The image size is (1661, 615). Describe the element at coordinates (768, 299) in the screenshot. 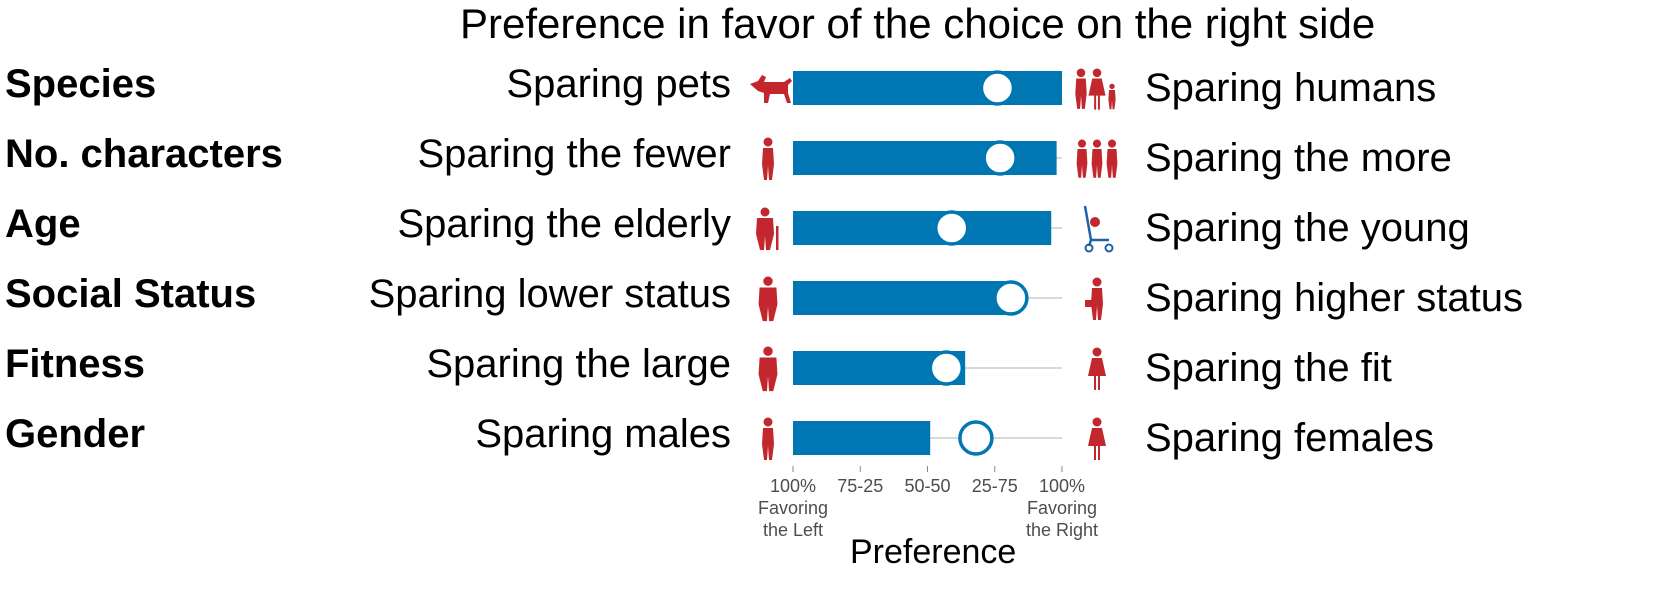

I see `homeless-person-icon` at that location.